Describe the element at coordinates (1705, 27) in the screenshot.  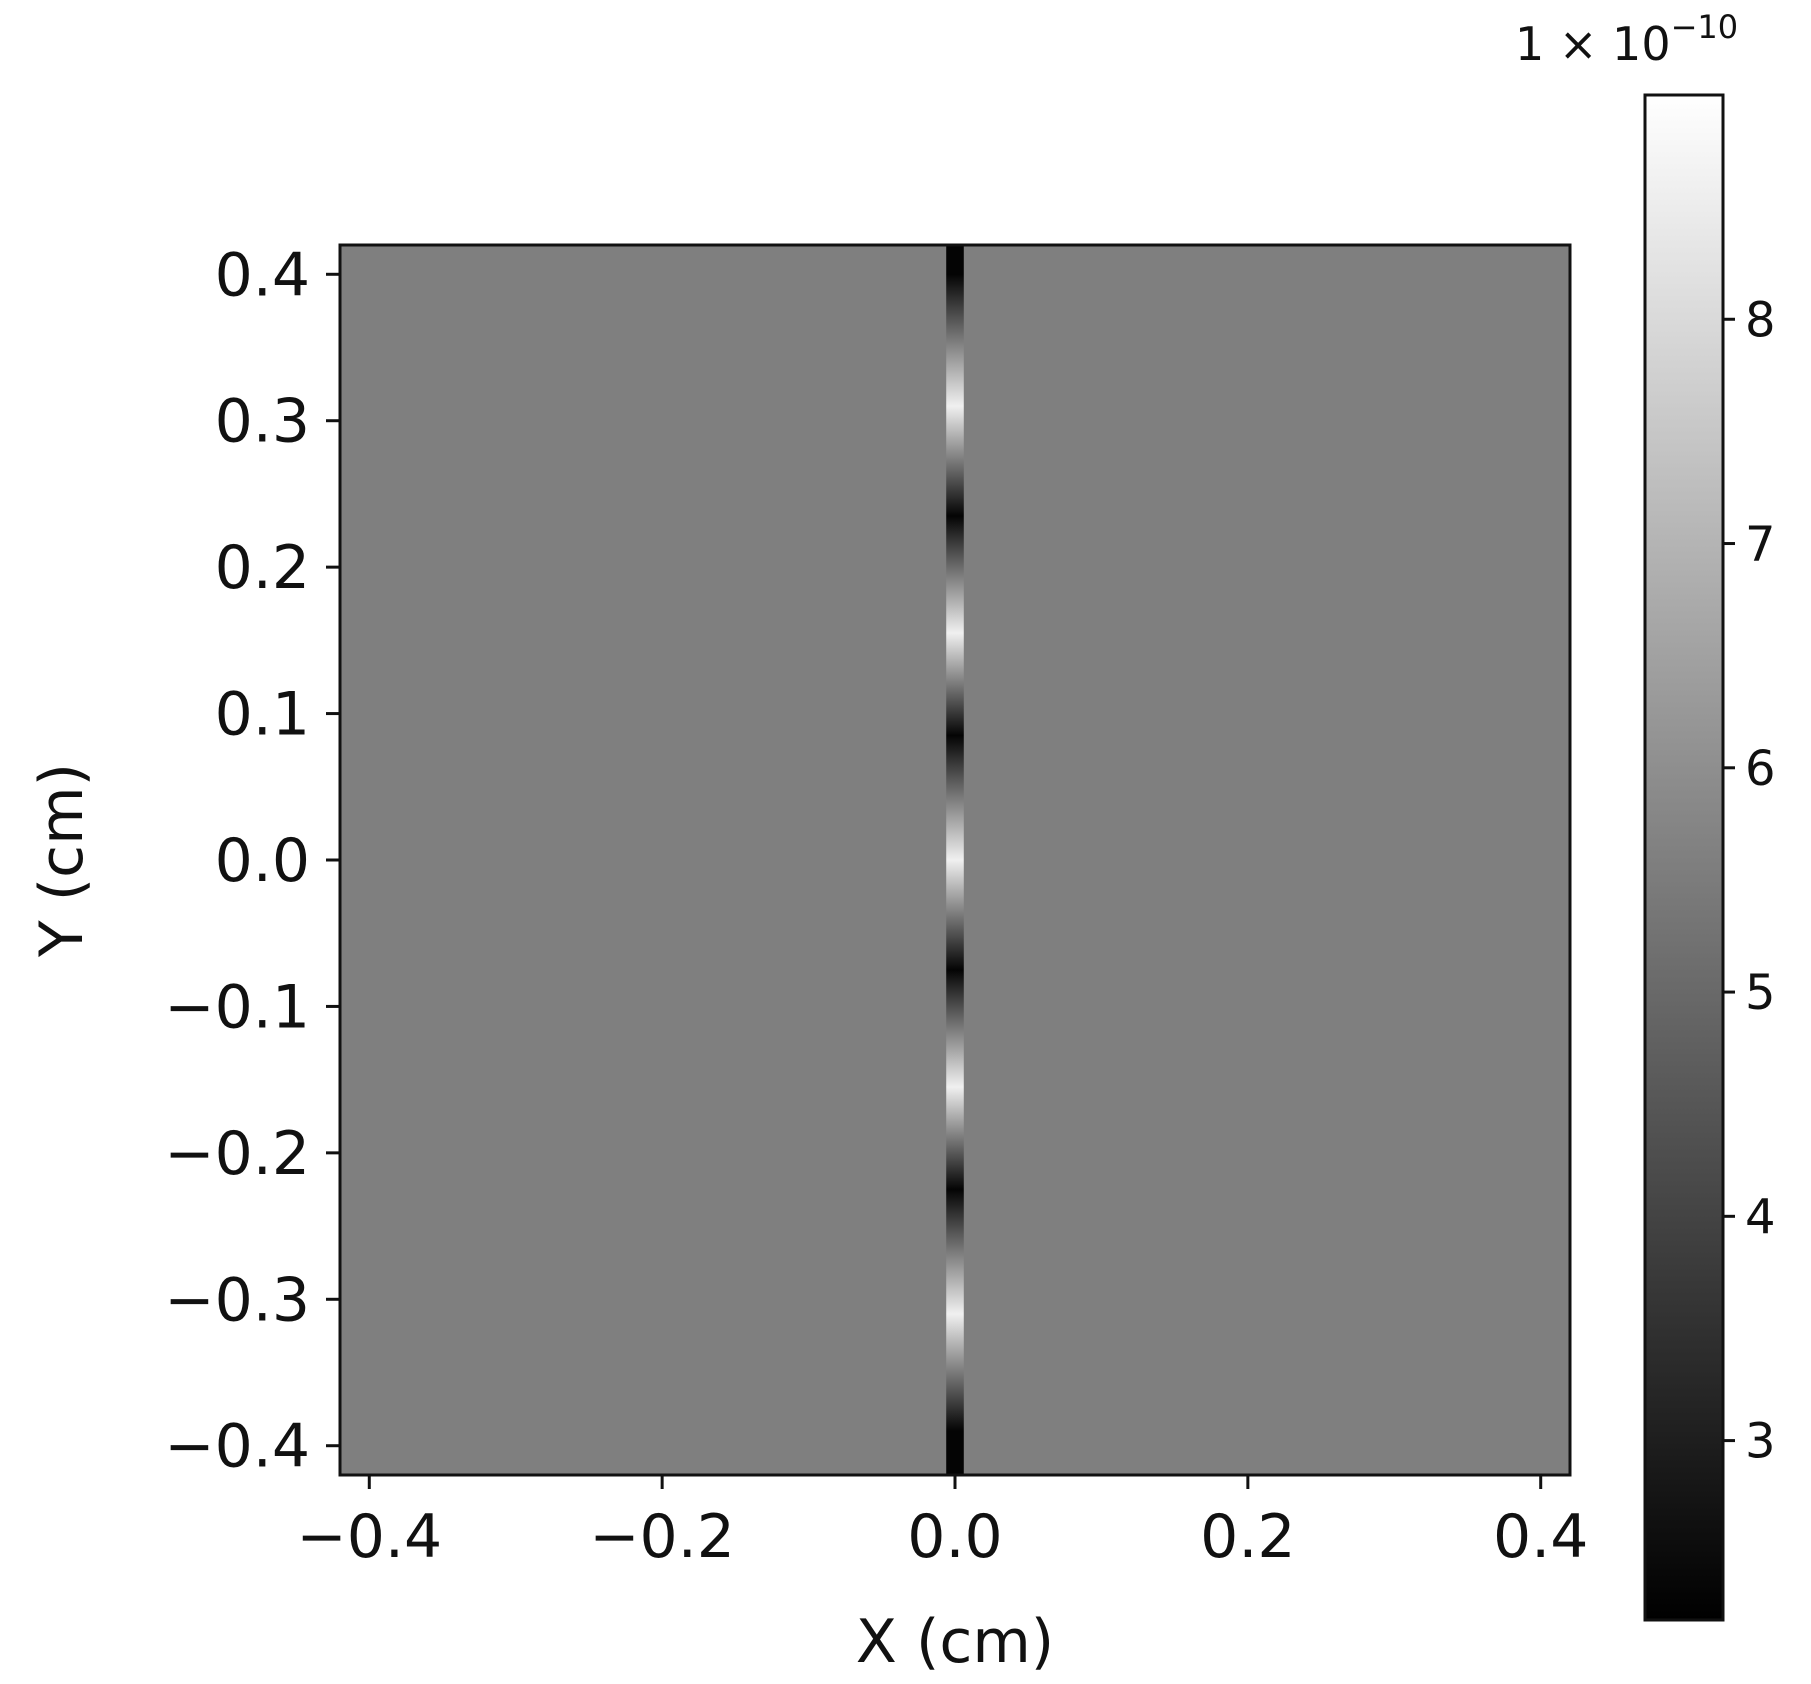
I see `colorbar-multiplier-exponent: −10` at that location.